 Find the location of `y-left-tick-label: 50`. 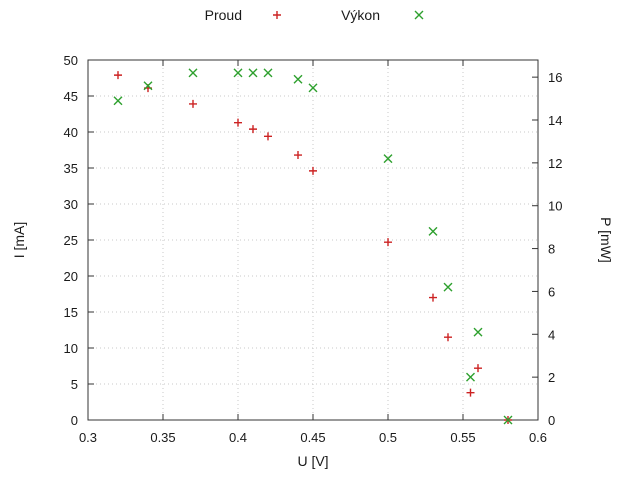

y-left-tick-label: 50 is located at coordinates (71, 60).